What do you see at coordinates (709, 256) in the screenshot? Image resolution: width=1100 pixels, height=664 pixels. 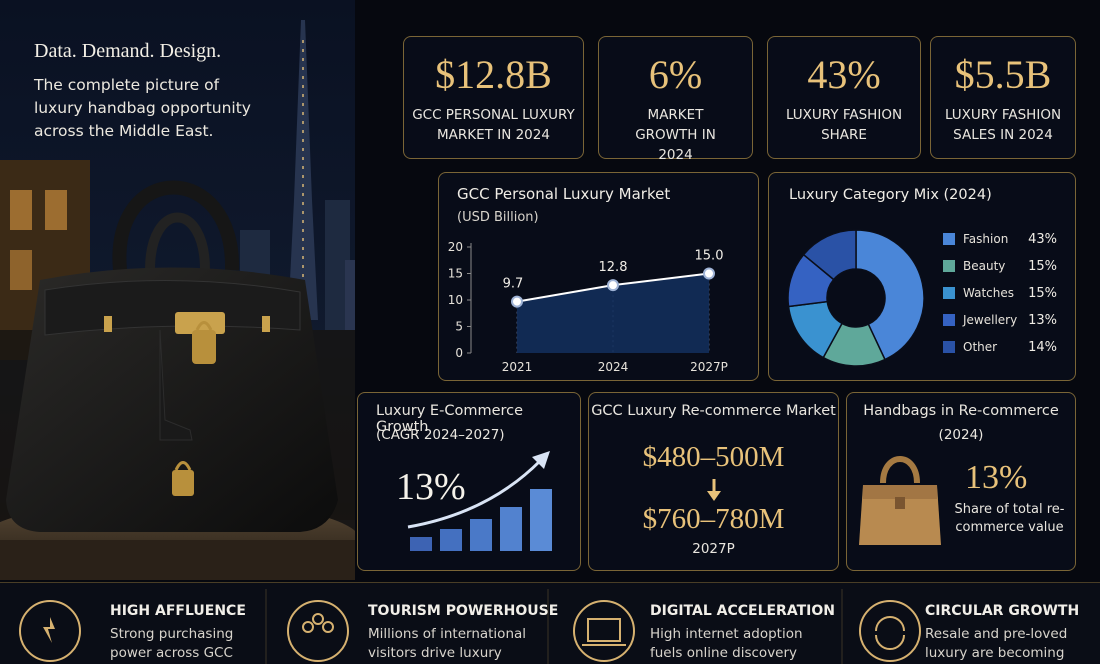 I see `value-label: 15.0` at bounding box center [709, 256].